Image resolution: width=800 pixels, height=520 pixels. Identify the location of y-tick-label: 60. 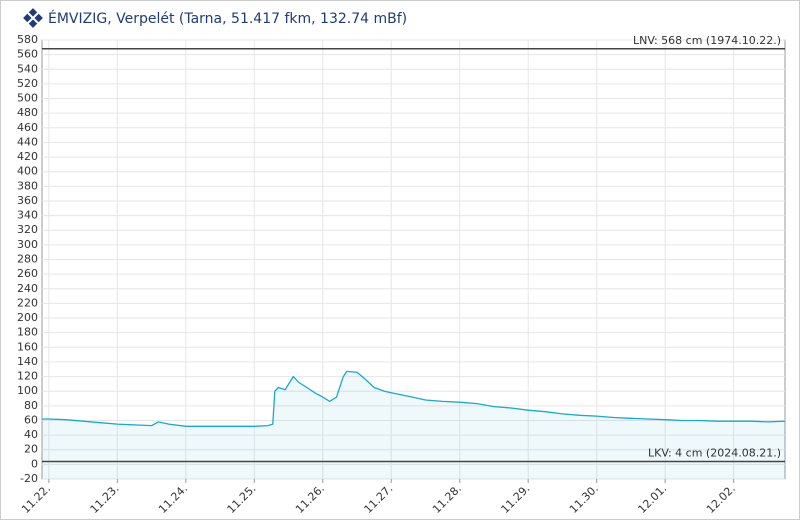
(31, 419).